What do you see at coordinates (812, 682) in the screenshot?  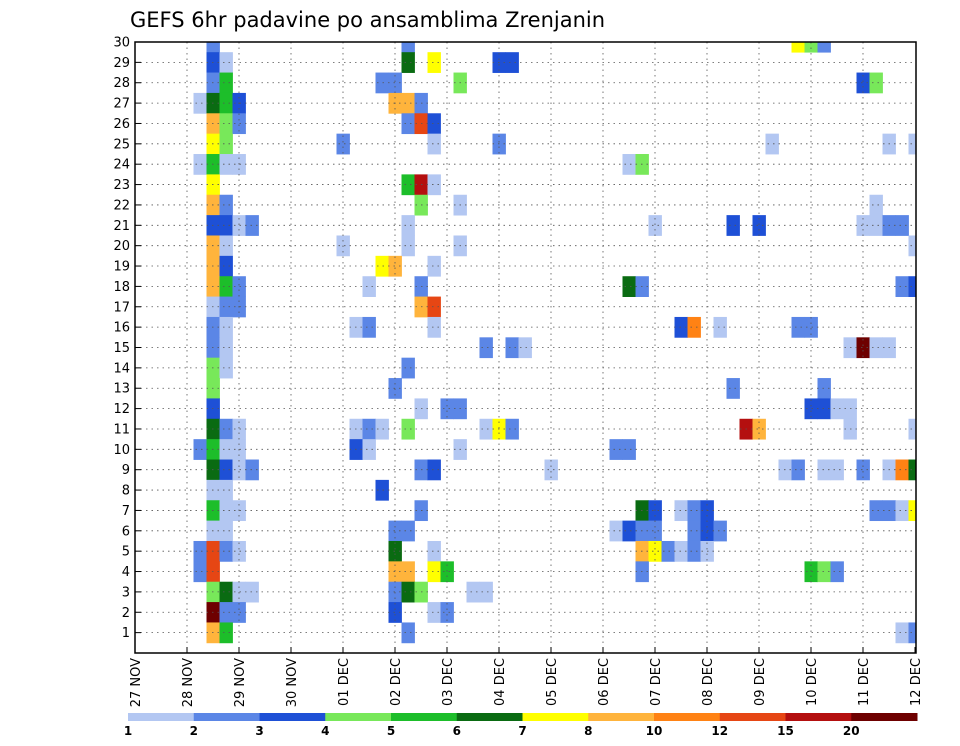 I see `x-tick-label: 10 DEC` at bounding box center [812, 682].